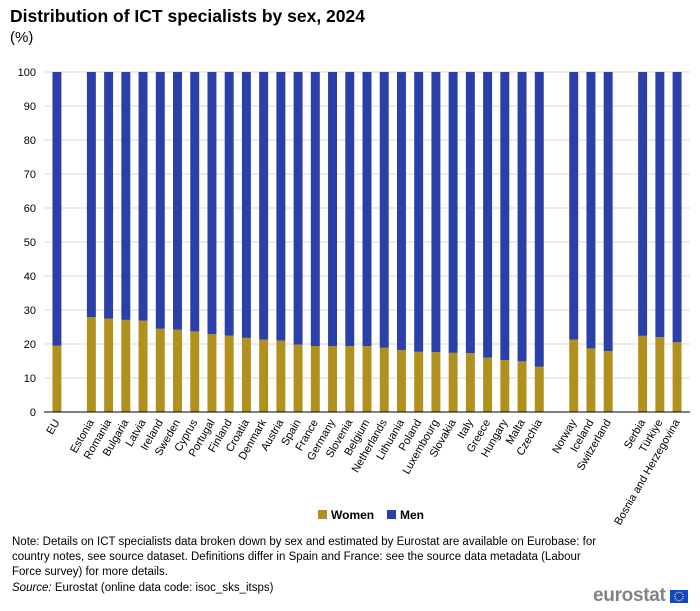 The width and height of the screenshot is (700, 611). I want to click on y-tick-label: 20, so click(30, 345).